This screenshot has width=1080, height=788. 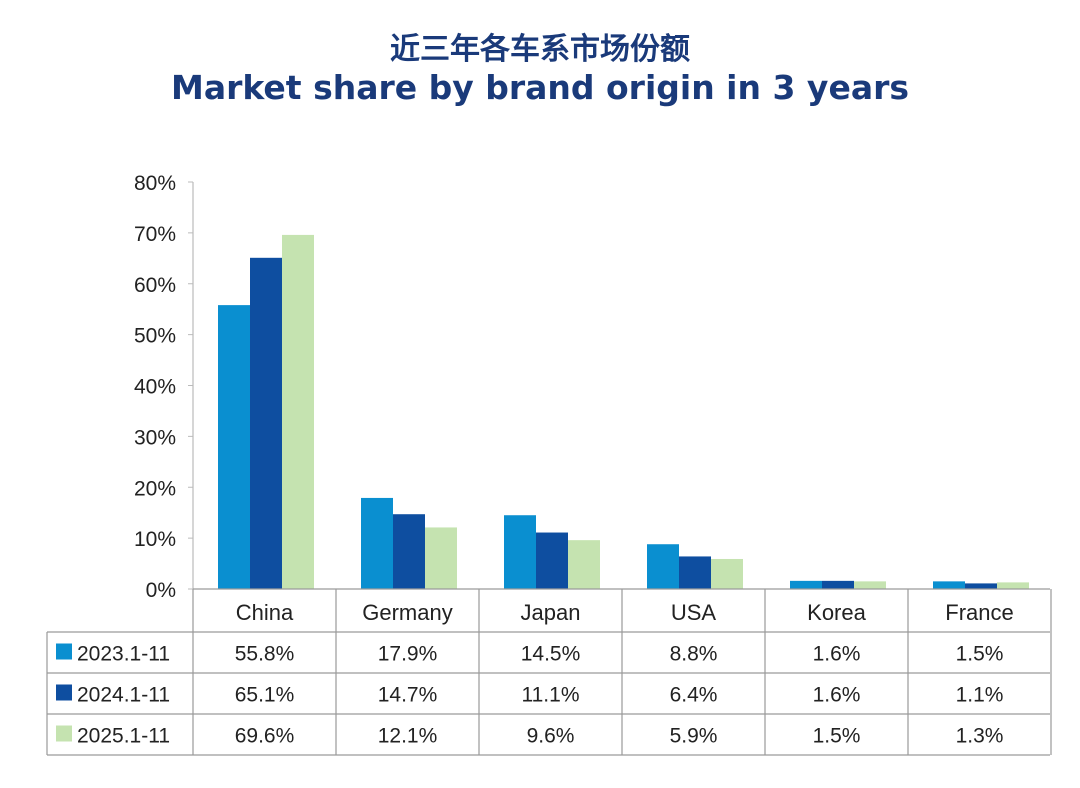 I want to click on data-value-label: 69.6%, so click(x=265, y=736).